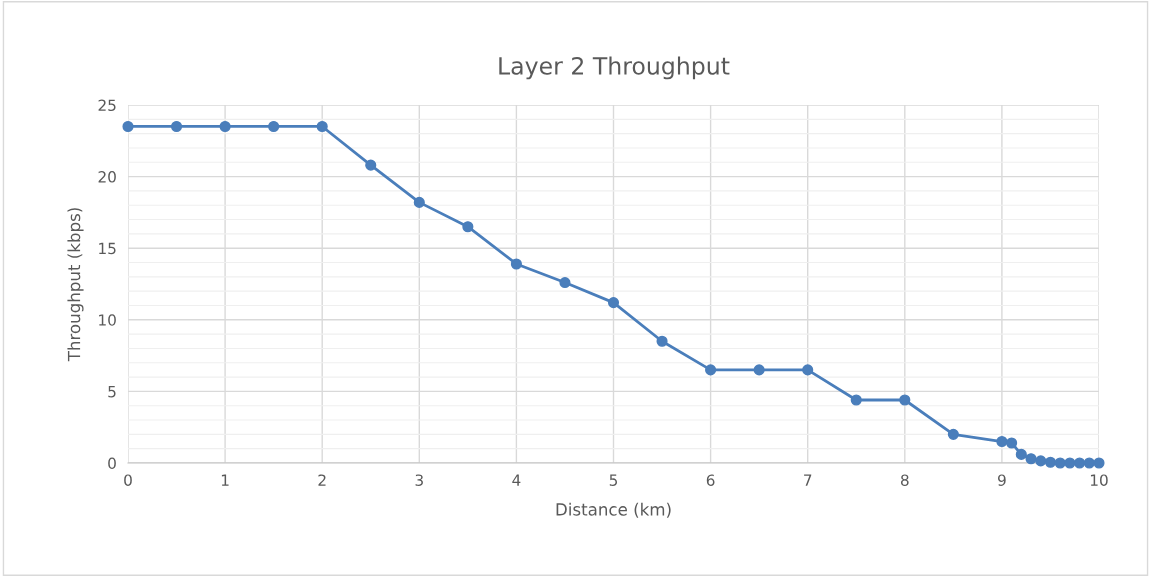  I want to click on chart-title: Layer 2 Throughput, so click(614, 68).